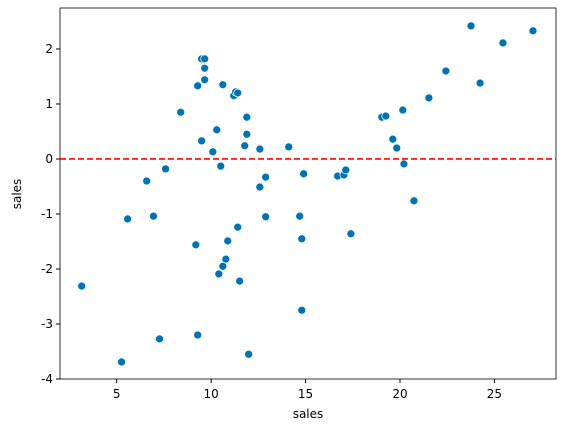  I want to click on y-tick-label: 1, so click(49, 104).